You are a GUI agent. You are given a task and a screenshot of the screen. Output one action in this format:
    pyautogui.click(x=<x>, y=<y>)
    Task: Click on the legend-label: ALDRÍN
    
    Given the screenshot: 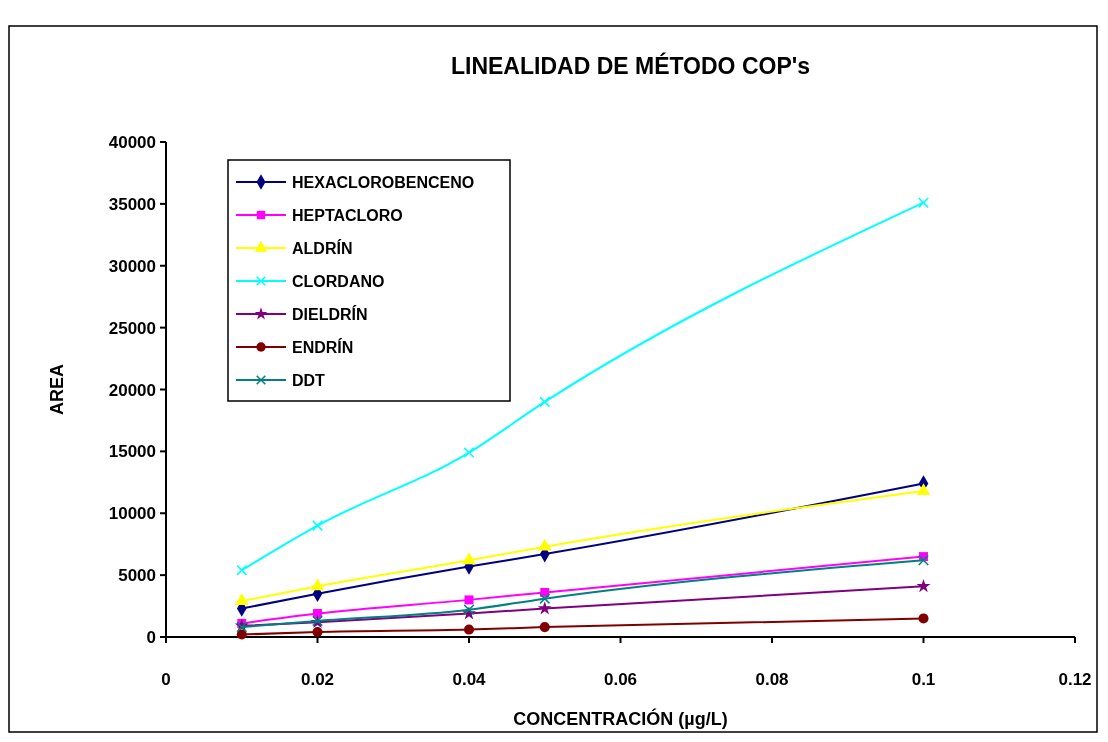 What is the action you would take?
    pyautogui.click(x=322, y=248)
    